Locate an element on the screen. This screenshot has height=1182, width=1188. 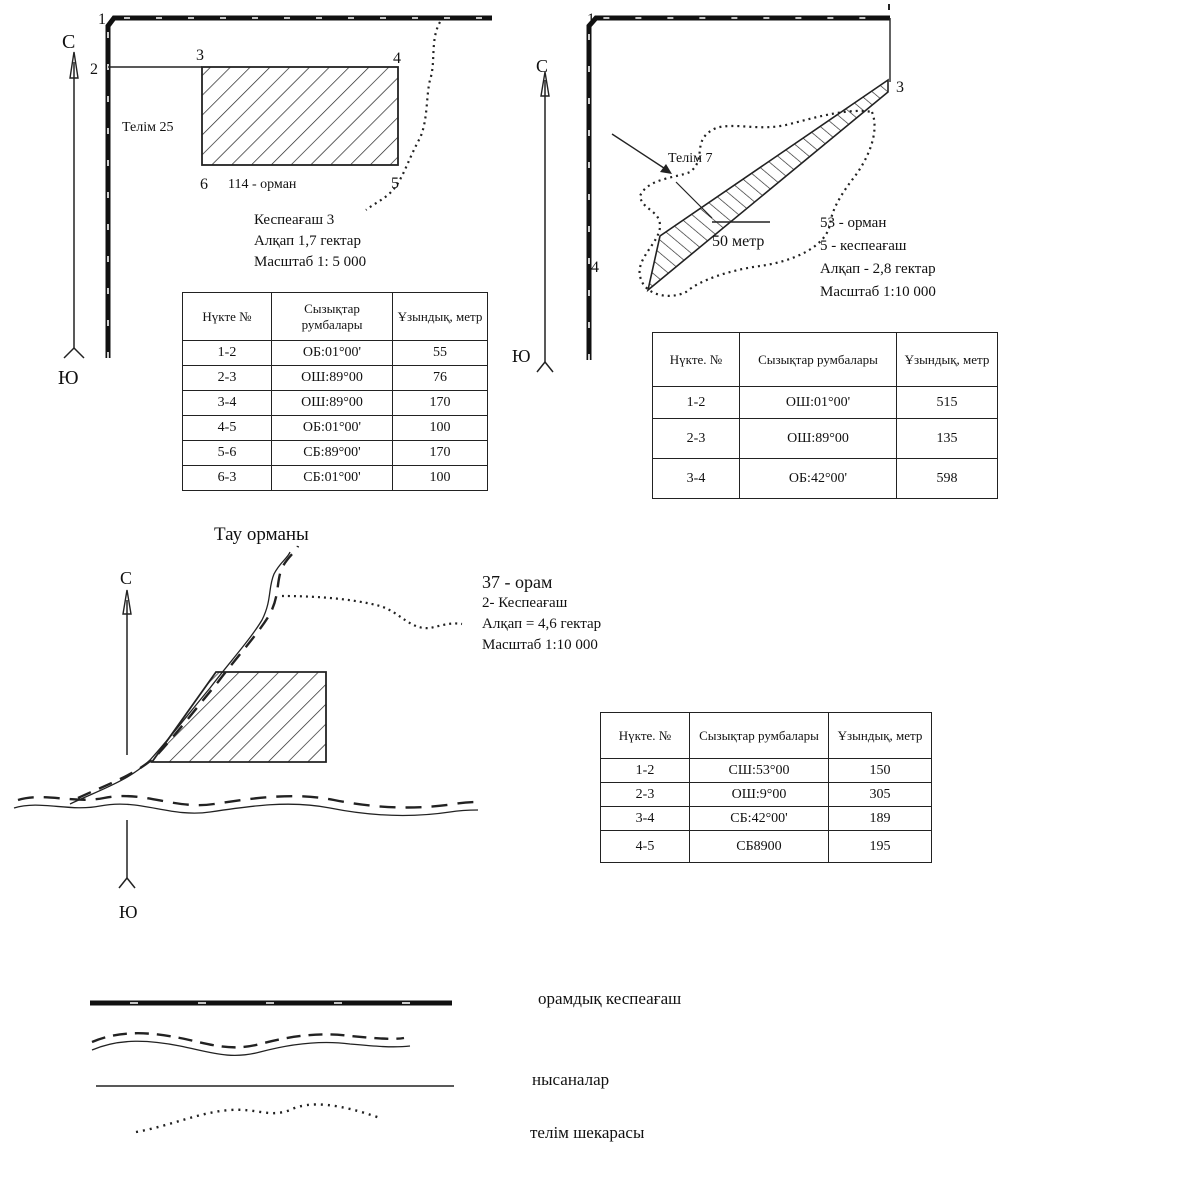
info-line: 37 - орам is located at coordinates (517, 582).